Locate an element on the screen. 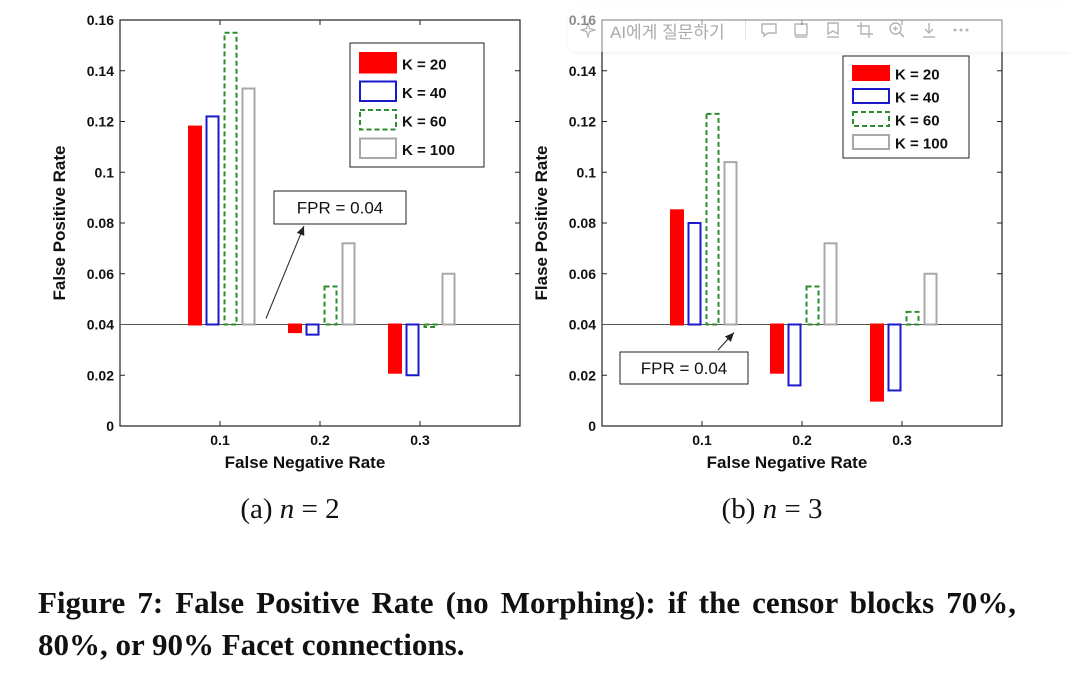 The image size is (1071, 685). panel-icon is located at coordinates (801, 30).